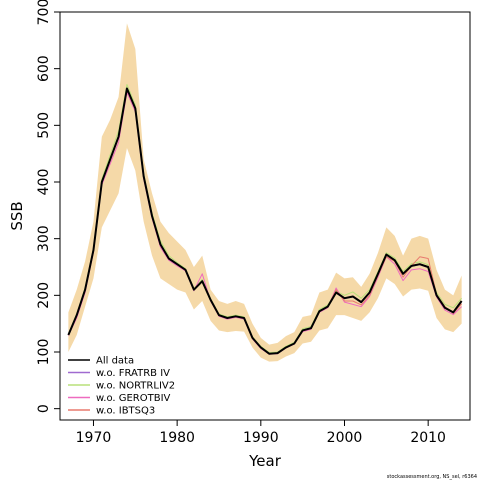 This screenshot has height=480, width=480. Describe the element at coordinates (44, 125) in the screenshot. I see `y-tick-label: 500` at that location.